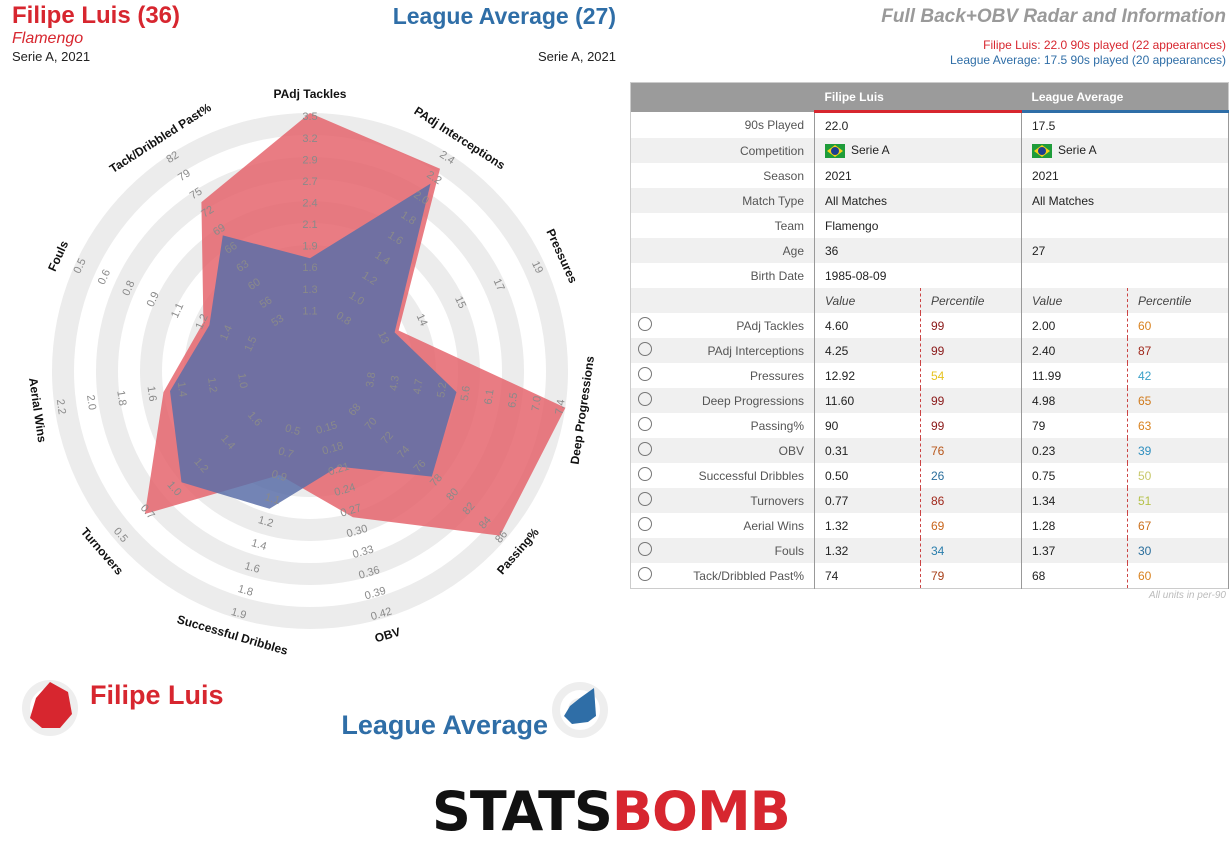 This screenshot has height=860, width=1230. I want to click on info-label: 90s Played, so click(737, 124).